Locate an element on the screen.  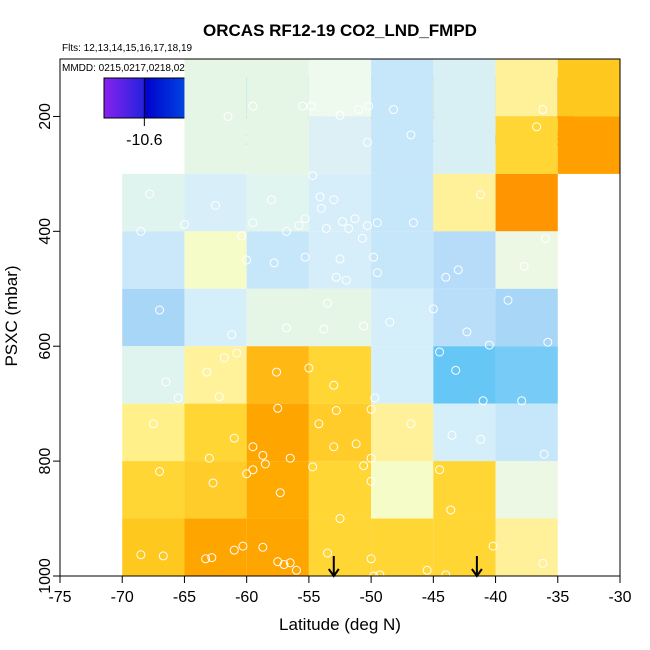
x-axis-label: Latitude (deg N) is located at coordinates (340, 624).